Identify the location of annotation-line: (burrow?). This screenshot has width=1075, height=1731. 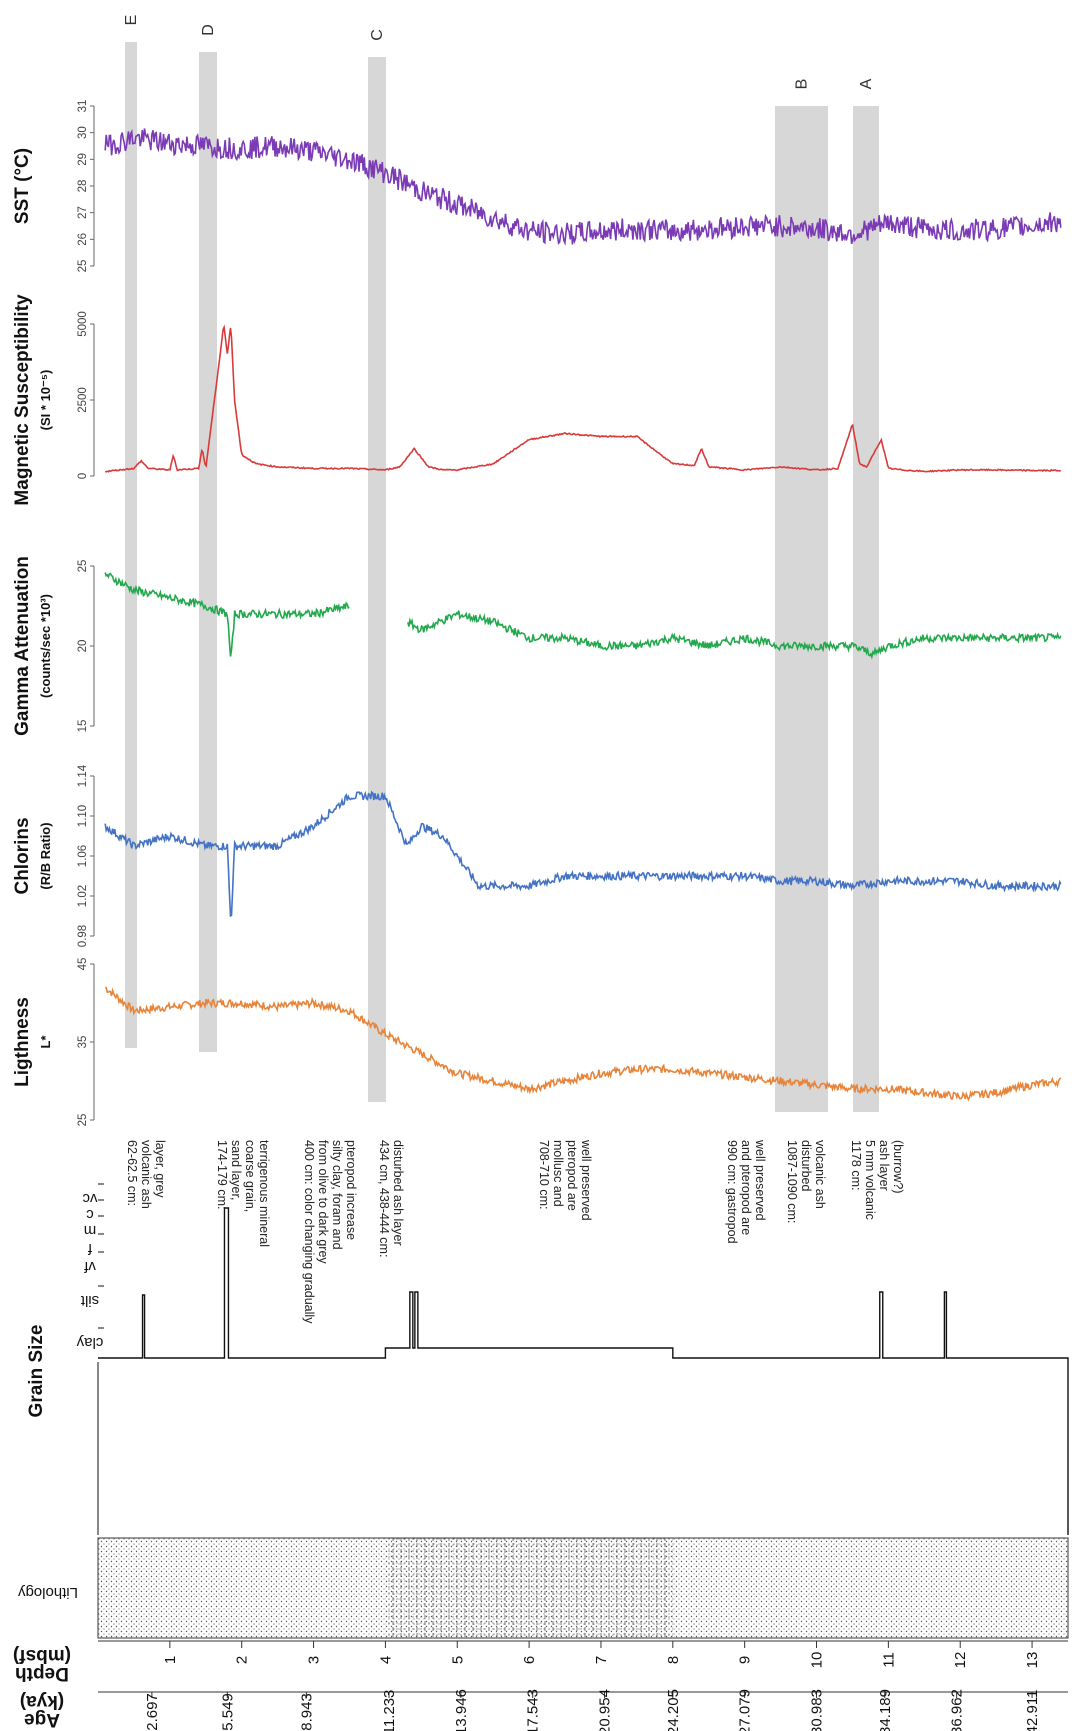
(898, 1167).